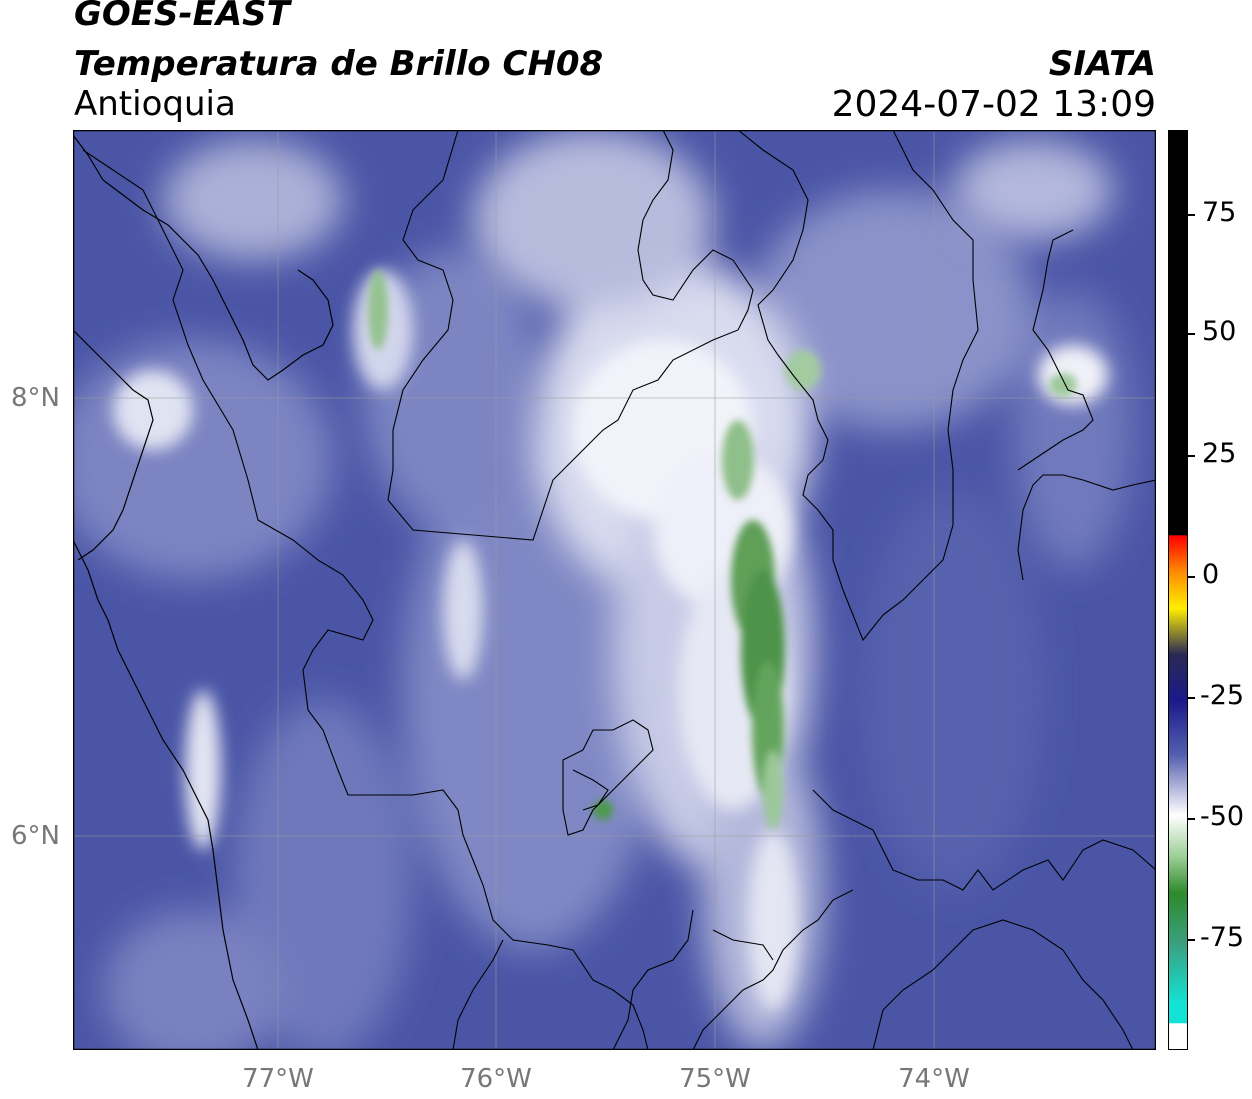 Image resolution: width=1252 pixels, height=1099 pixels. I want to click on lon-label-75w: 75°W, so click(715, 1079).